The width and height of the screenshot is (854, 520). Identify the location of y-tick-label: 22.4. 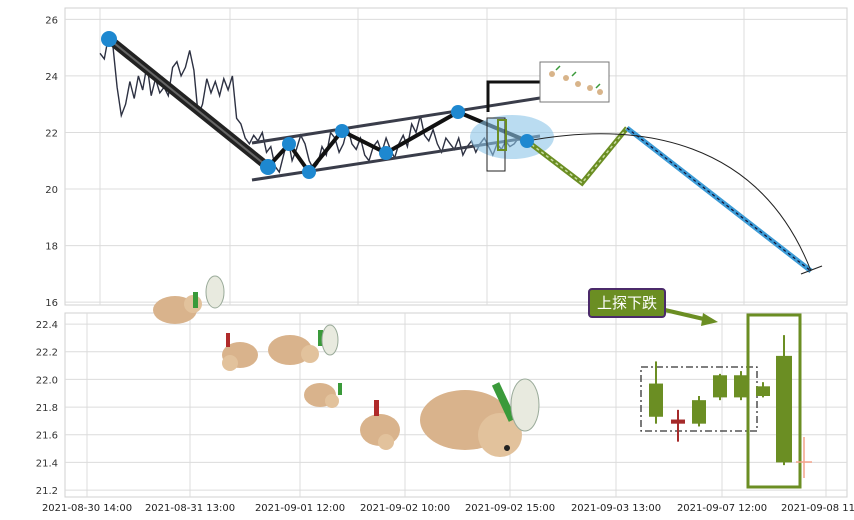
(47, 325).